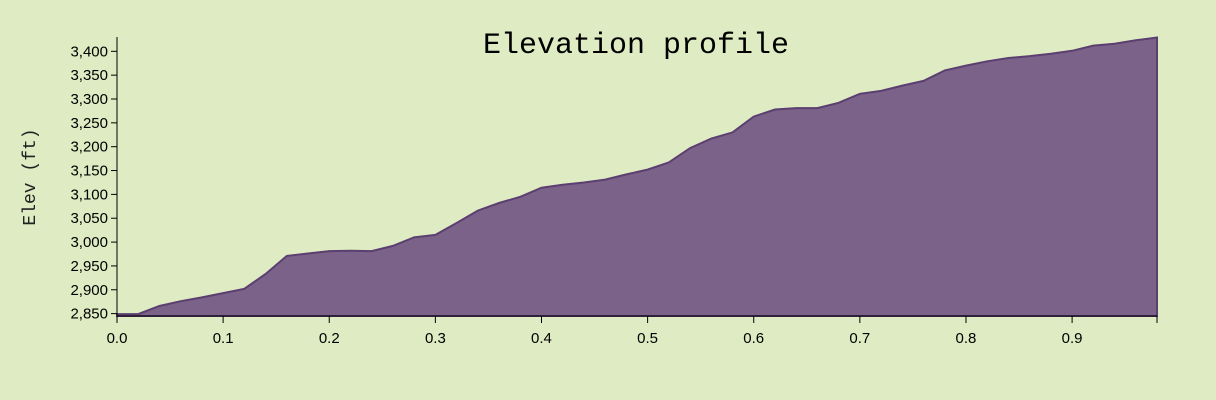 The width and height of the screenshot is (1216, 400). What do you see at coordinates (647, 338) in the screenshot?
I see `x-tick-label: 0.5` at bounding box center [647, 338].